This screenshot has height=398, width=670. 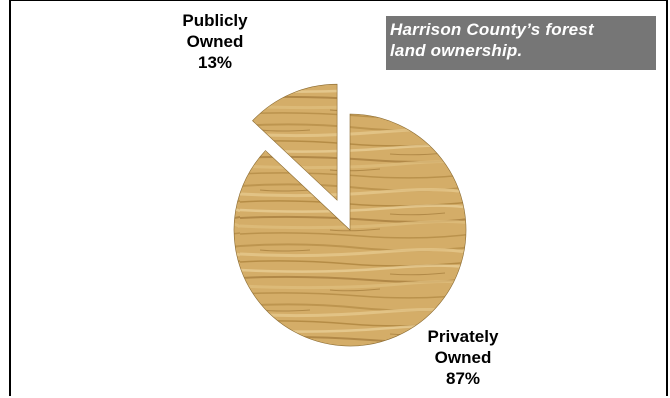 I want to click on slice-label-public-percent: 13%, so click(x=215, y=62).